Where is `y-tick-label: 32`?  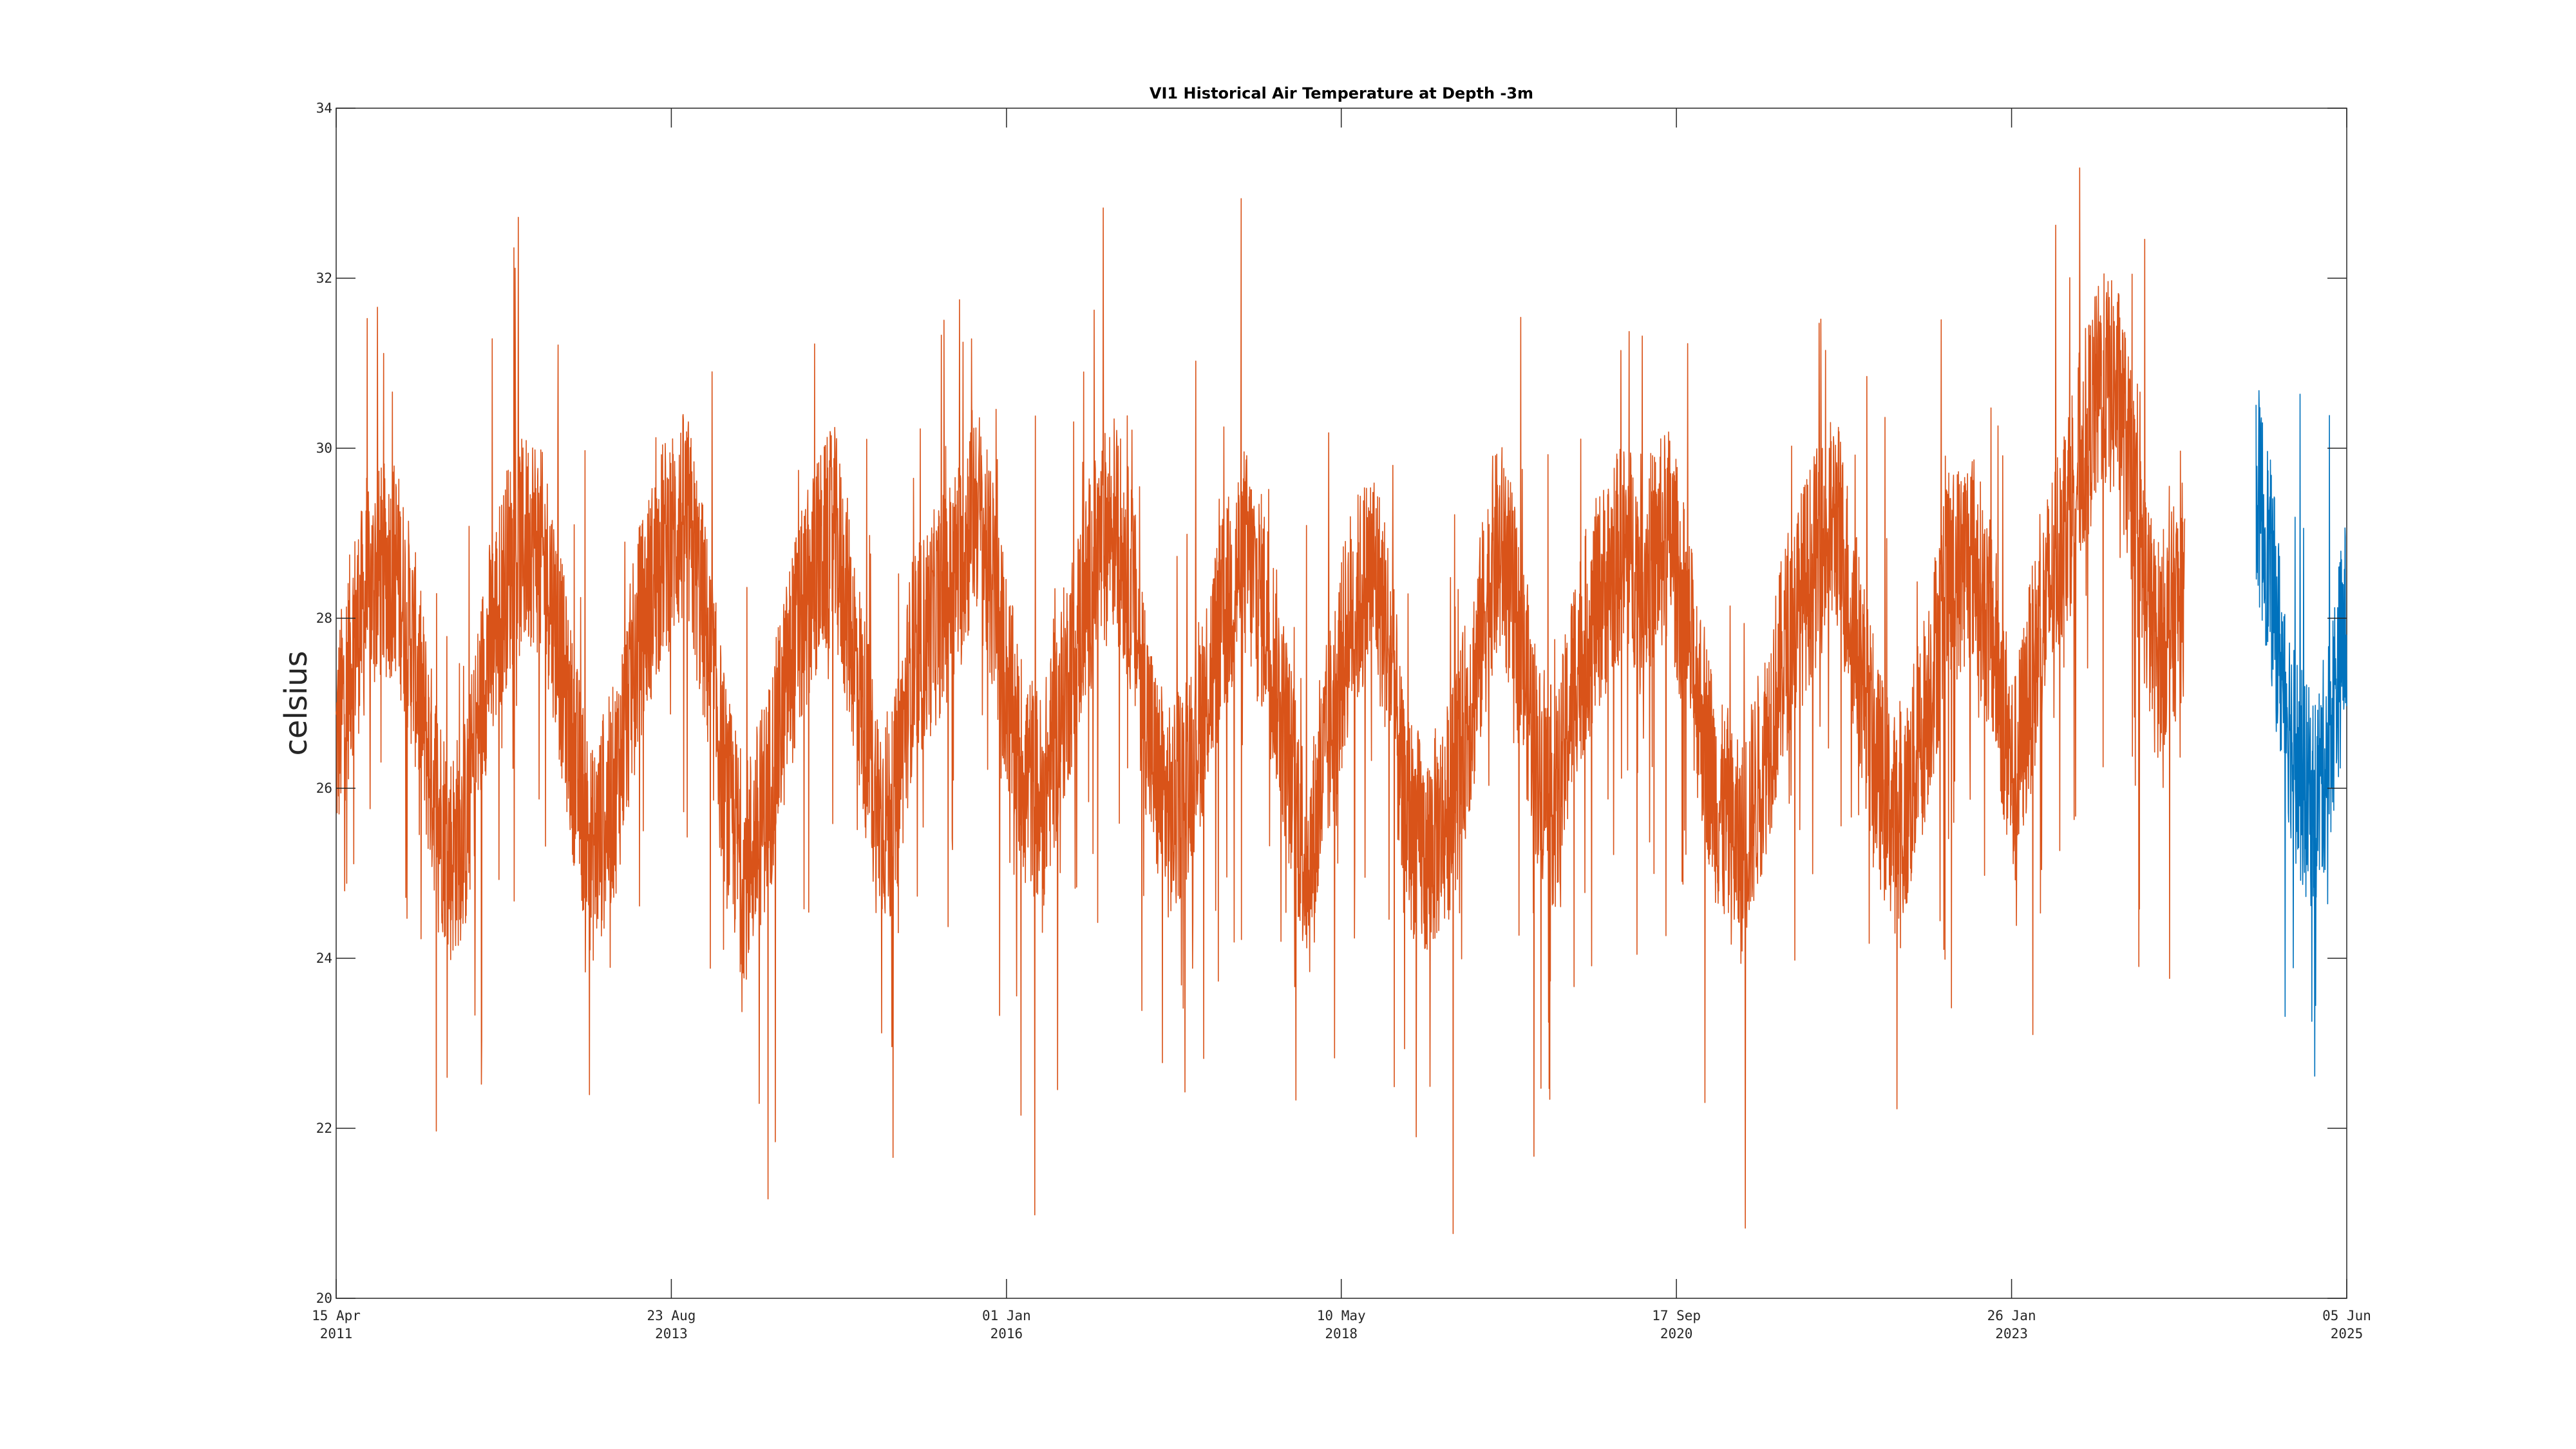 y-tick-label: 32 is located at coordinates (324, 278).